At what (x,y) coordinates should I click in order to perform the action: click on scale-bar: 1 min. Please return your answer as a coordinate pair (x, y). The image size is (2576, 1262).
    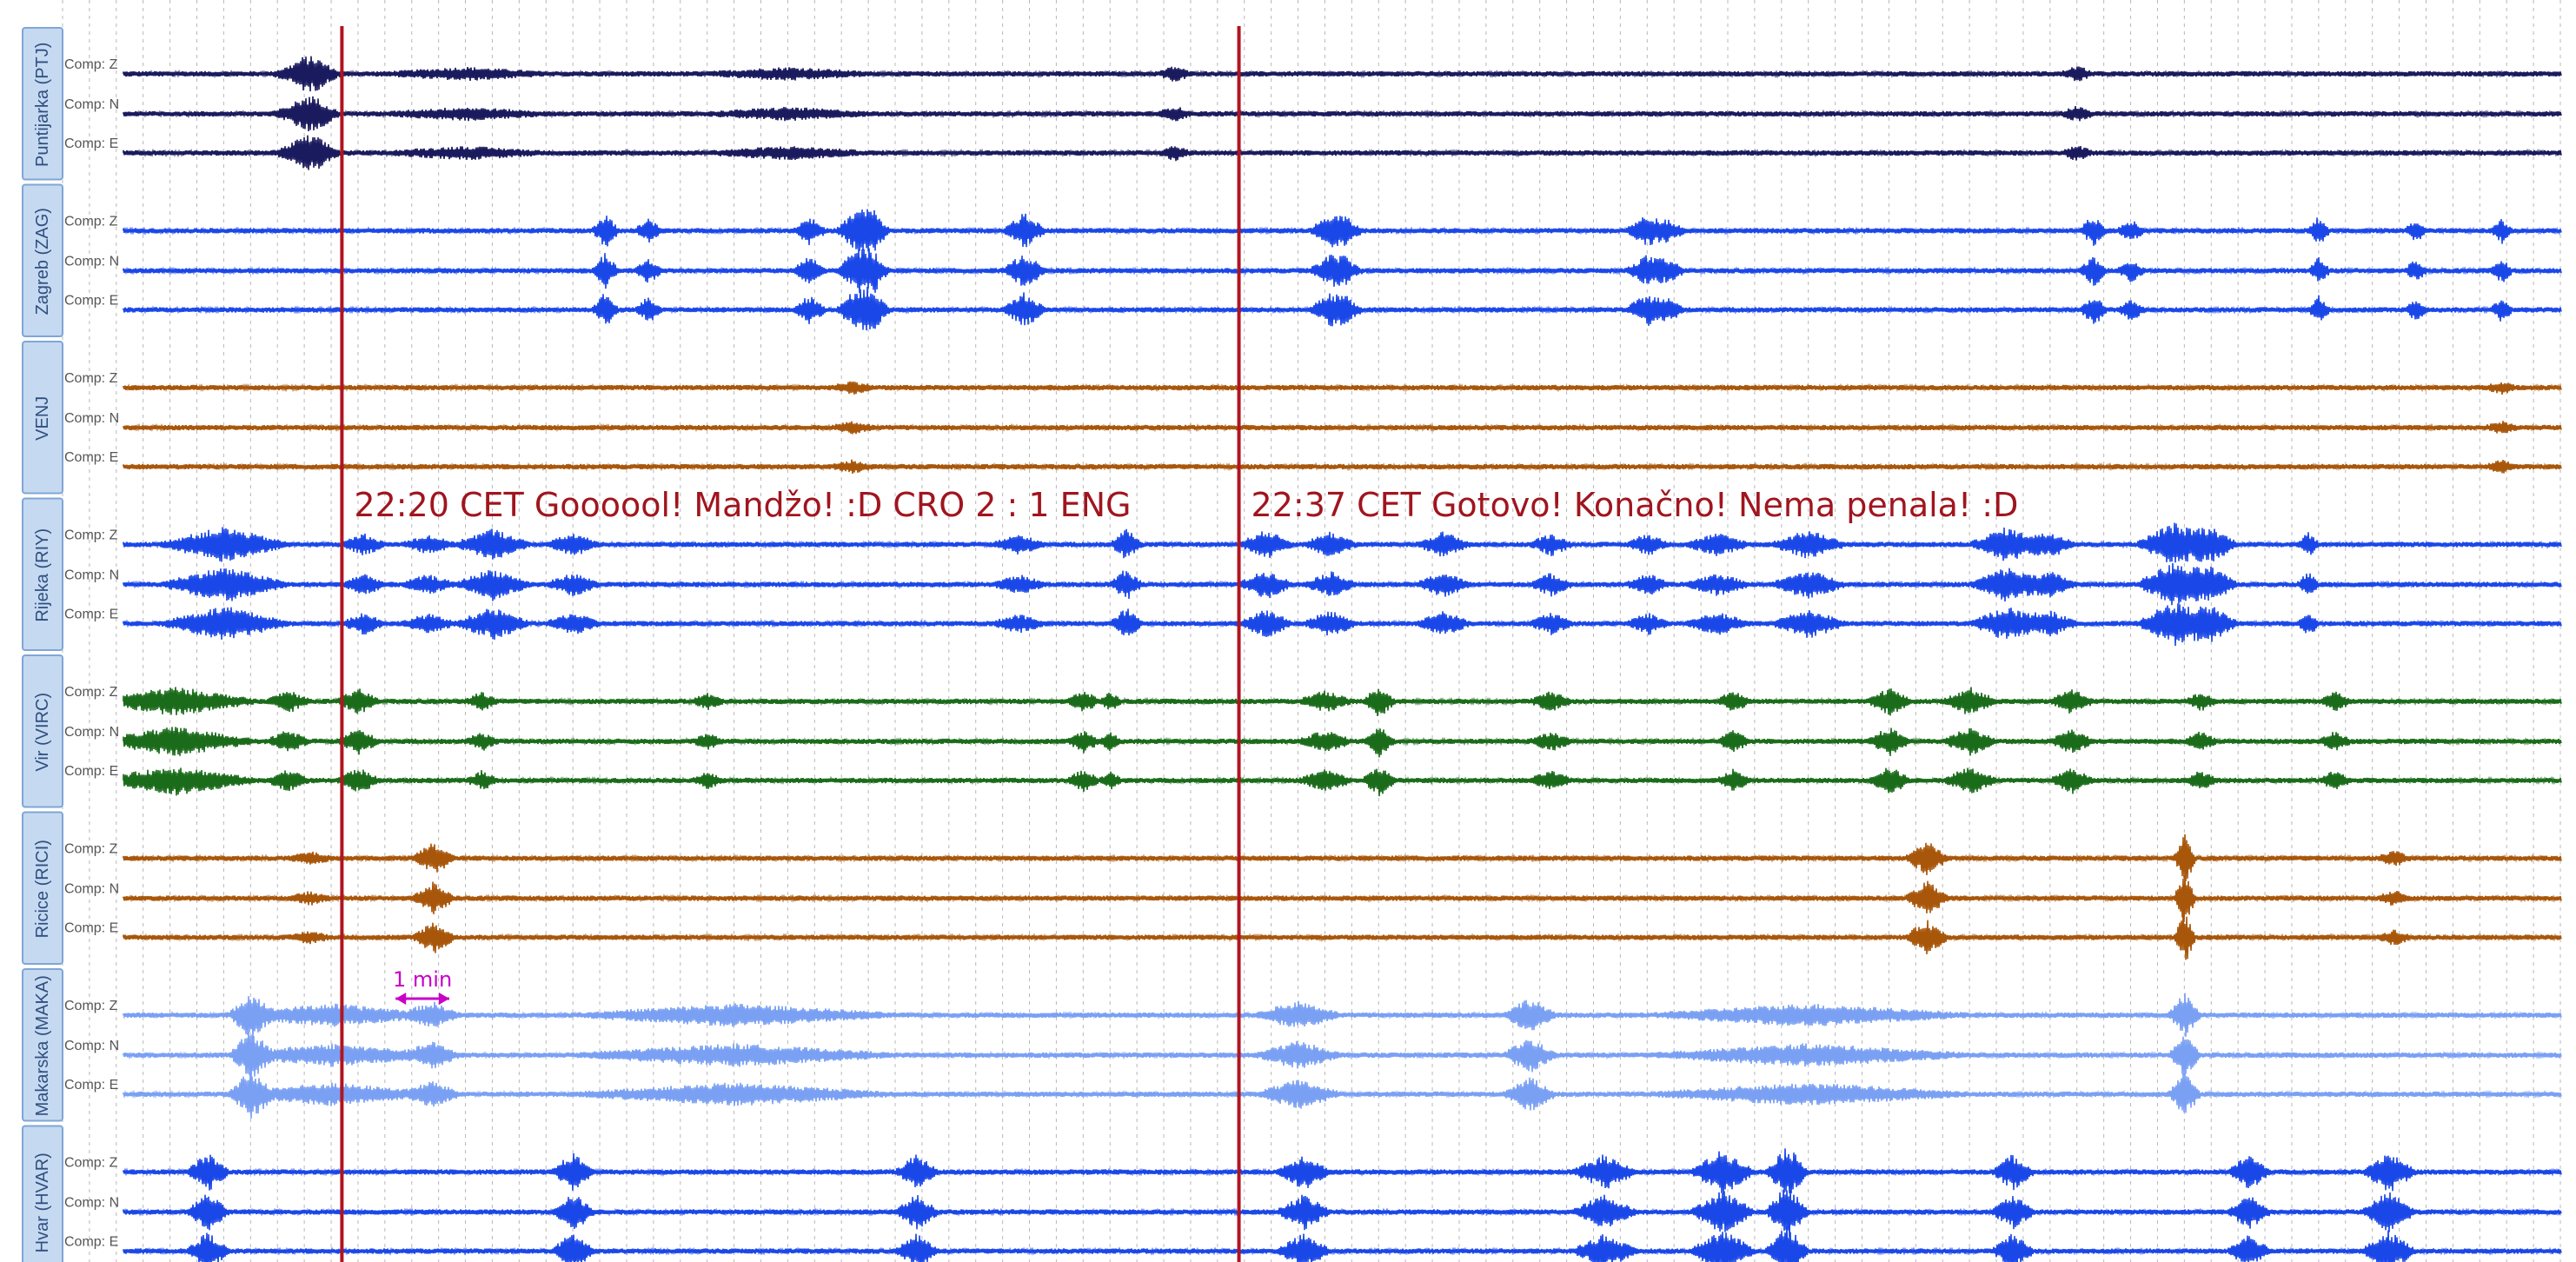
    Looking at the image, I should click on (422, 986).